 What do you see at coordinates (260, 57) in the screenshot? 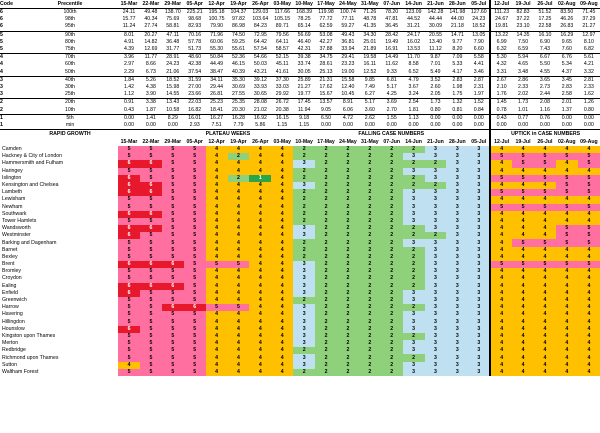
I see `value-cell: 54.66` at bounding box center [260, 57].